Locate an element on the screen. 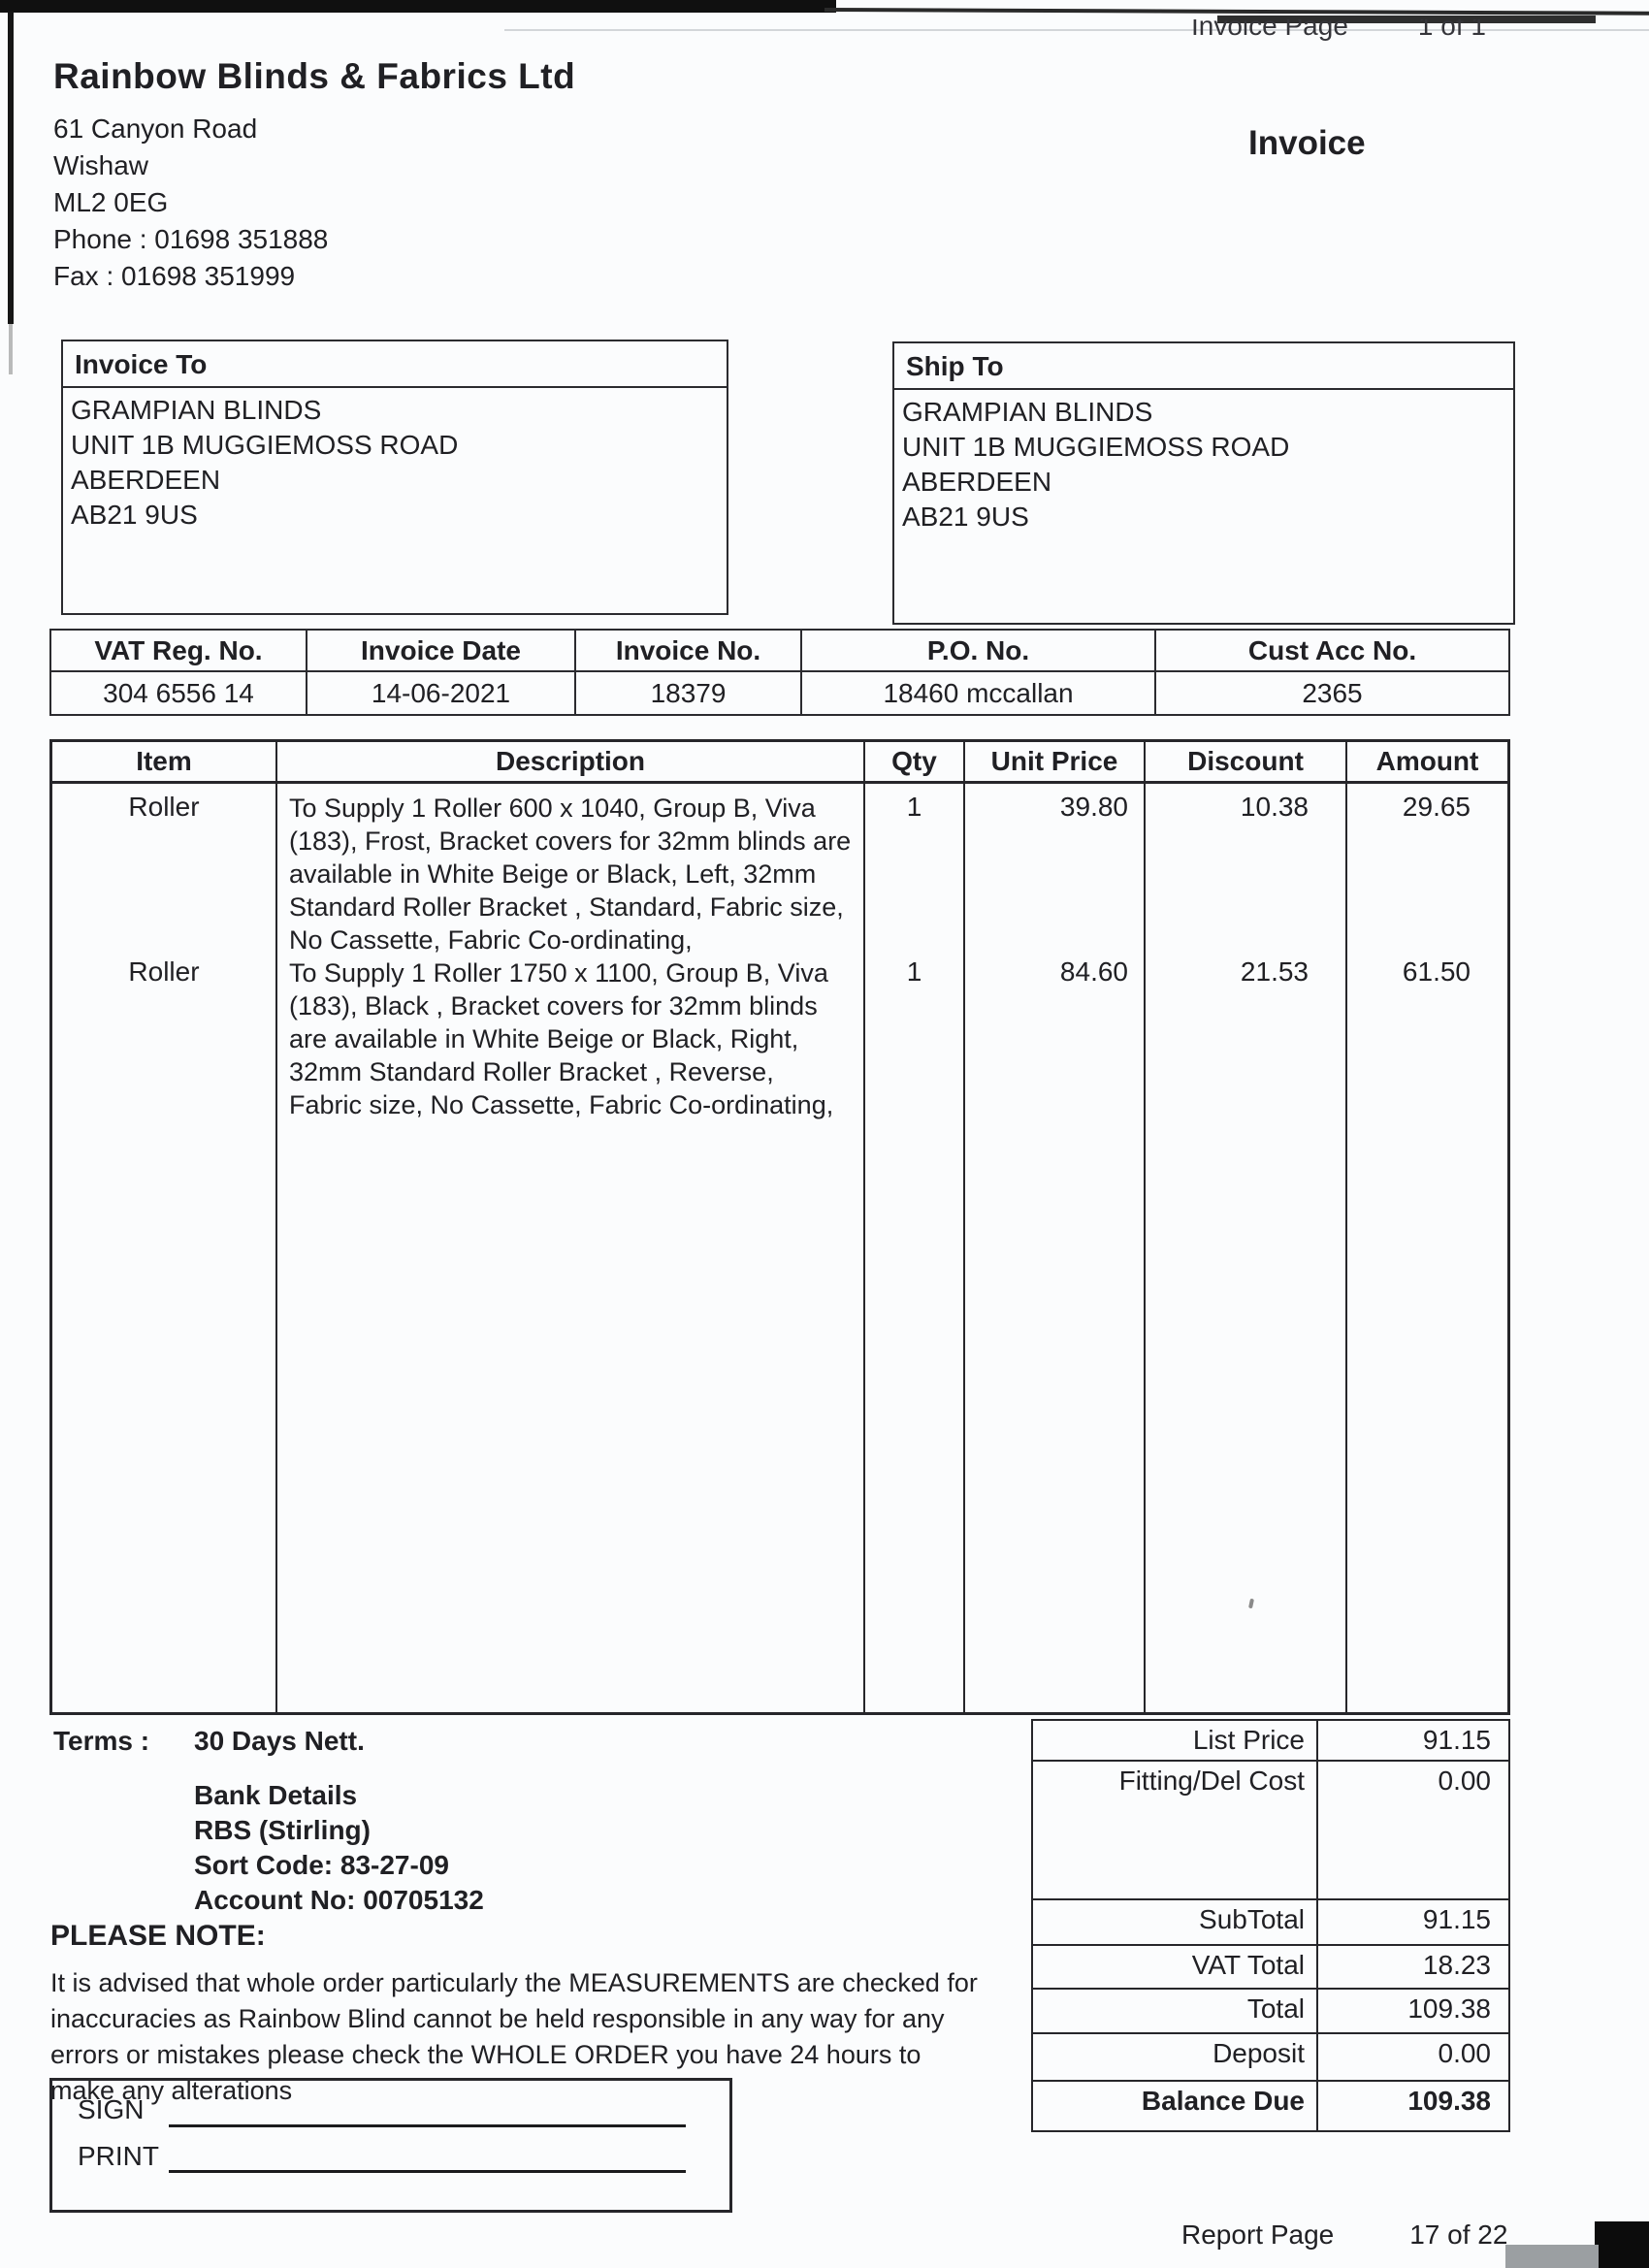 The width and height of the screenshot is (1649, 2268). sign-label: SIGN is located at coordinates (111, 2109).